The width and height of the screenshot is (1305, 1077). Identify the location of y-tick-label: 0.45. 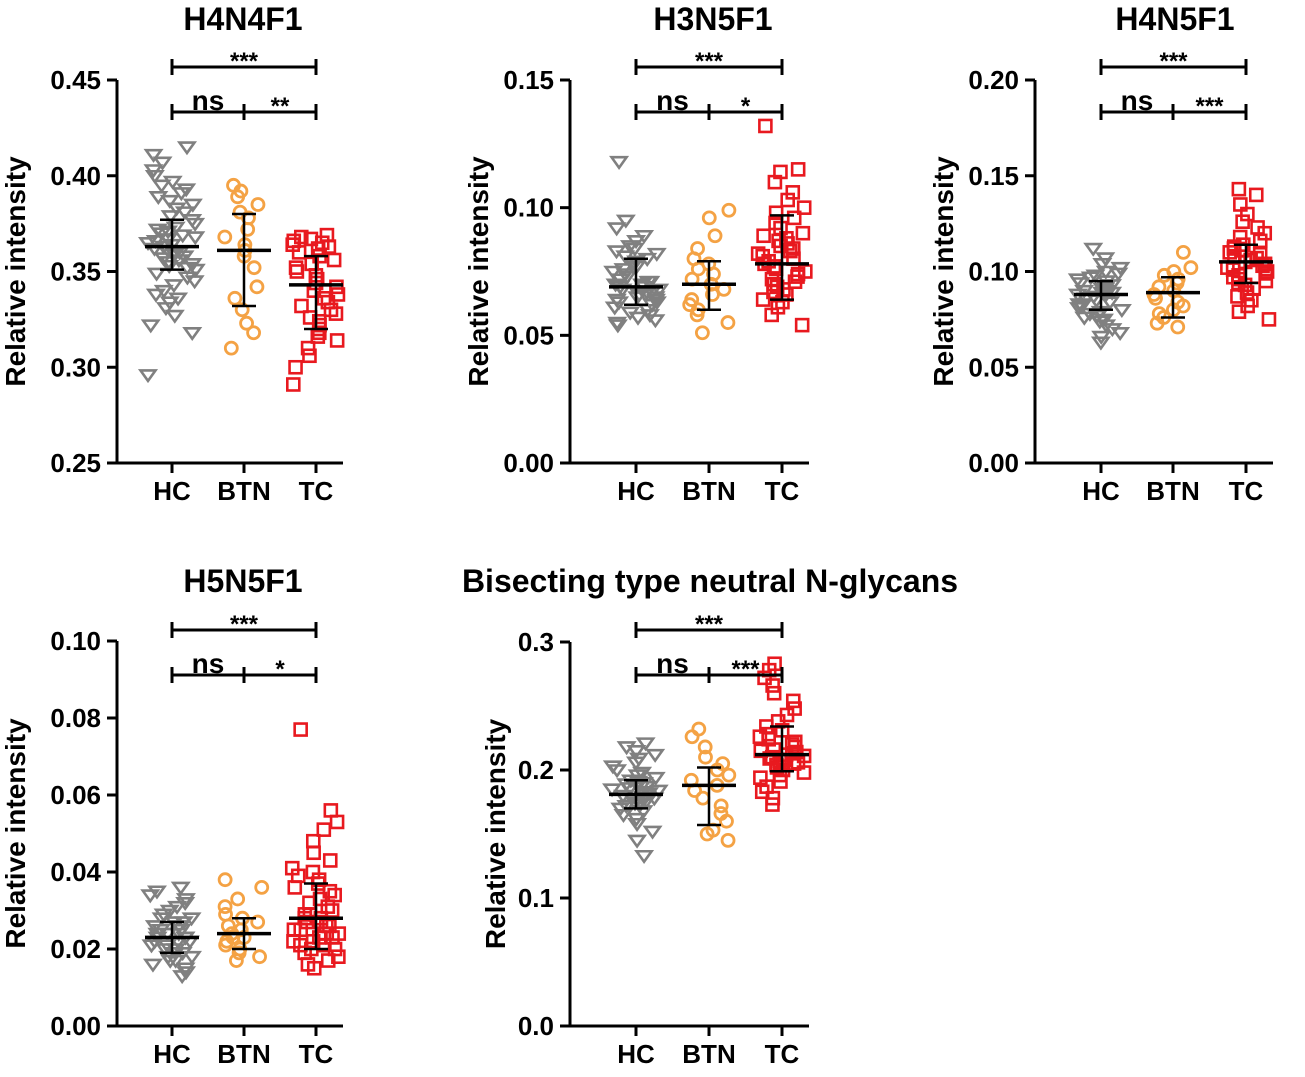
(75, 80).